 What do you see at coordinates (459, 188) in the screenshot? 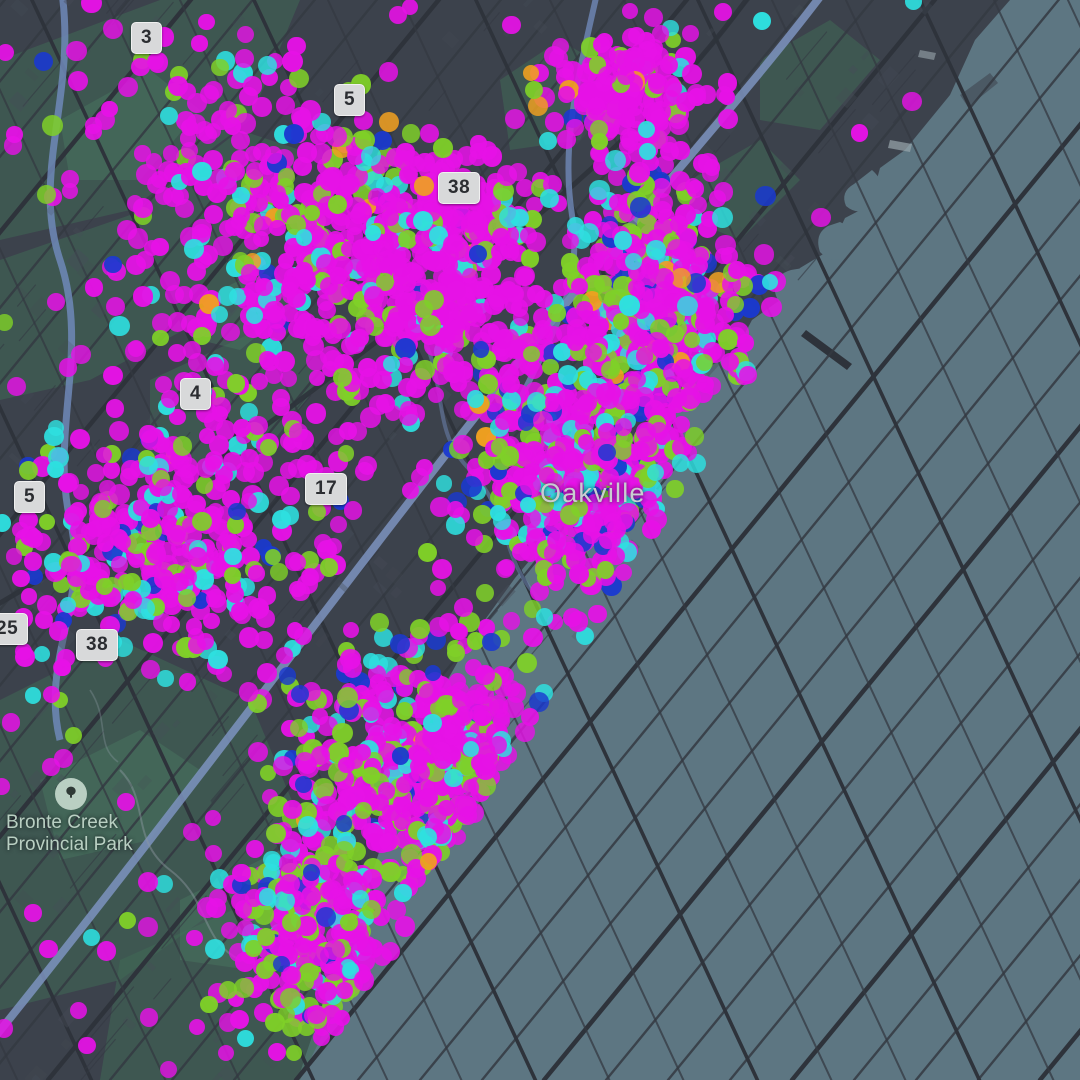
I see `highway-shield-38: 38` at bounding box center [459, 188].